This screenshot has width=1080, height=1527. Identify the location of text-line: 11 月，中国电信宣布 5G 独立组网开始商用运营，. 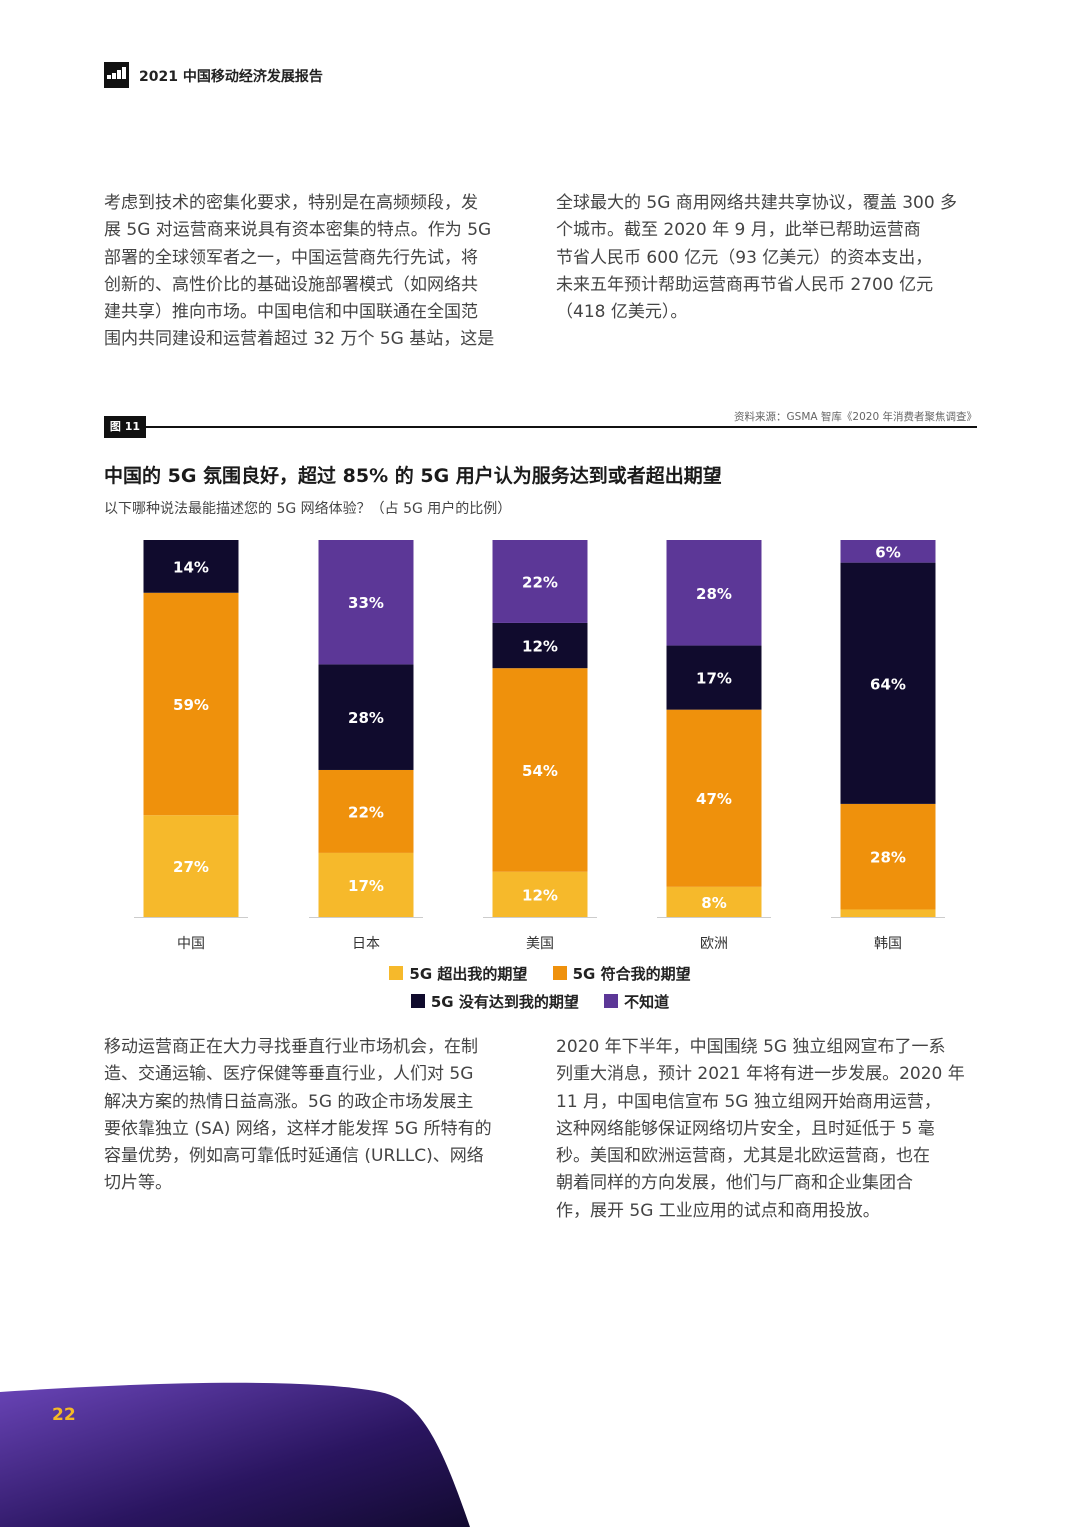
(748, 1101).